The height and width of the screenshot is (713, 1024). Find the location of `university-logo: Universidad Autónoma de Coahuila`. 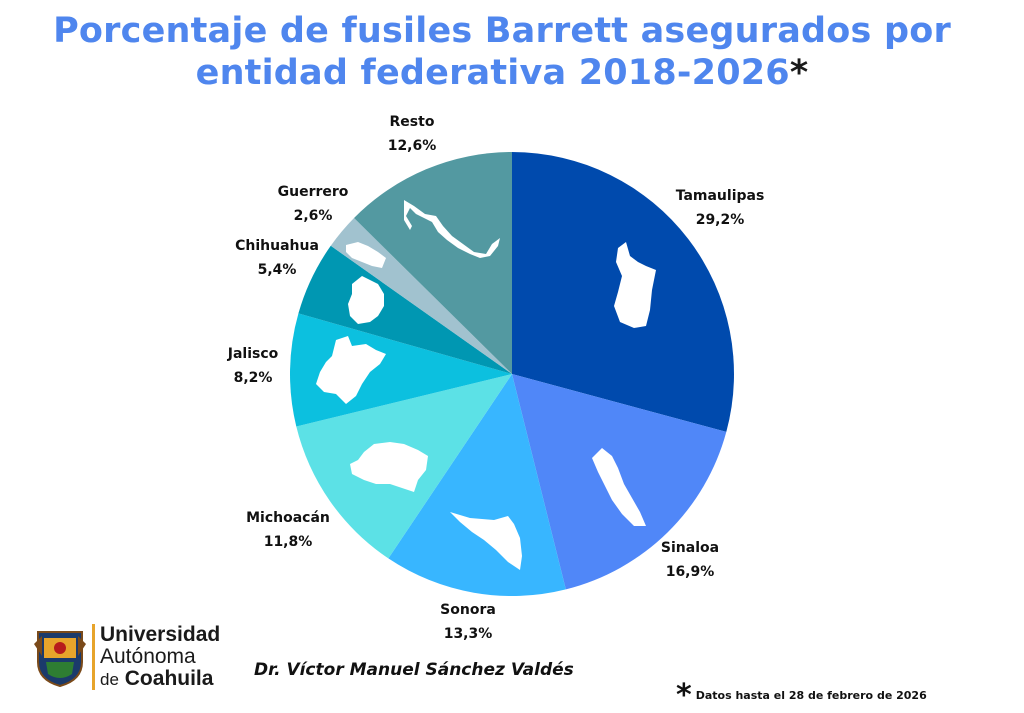

university-logo: Universidad Autónoma de Coahuila is located at coordinates (134, 659).